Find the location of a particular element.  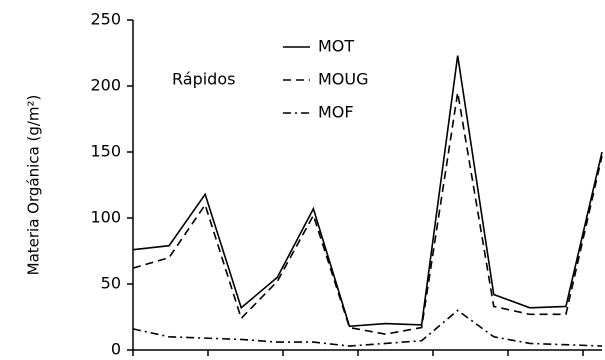

y-tick-label: 0 is located at coordinates (116, 349).